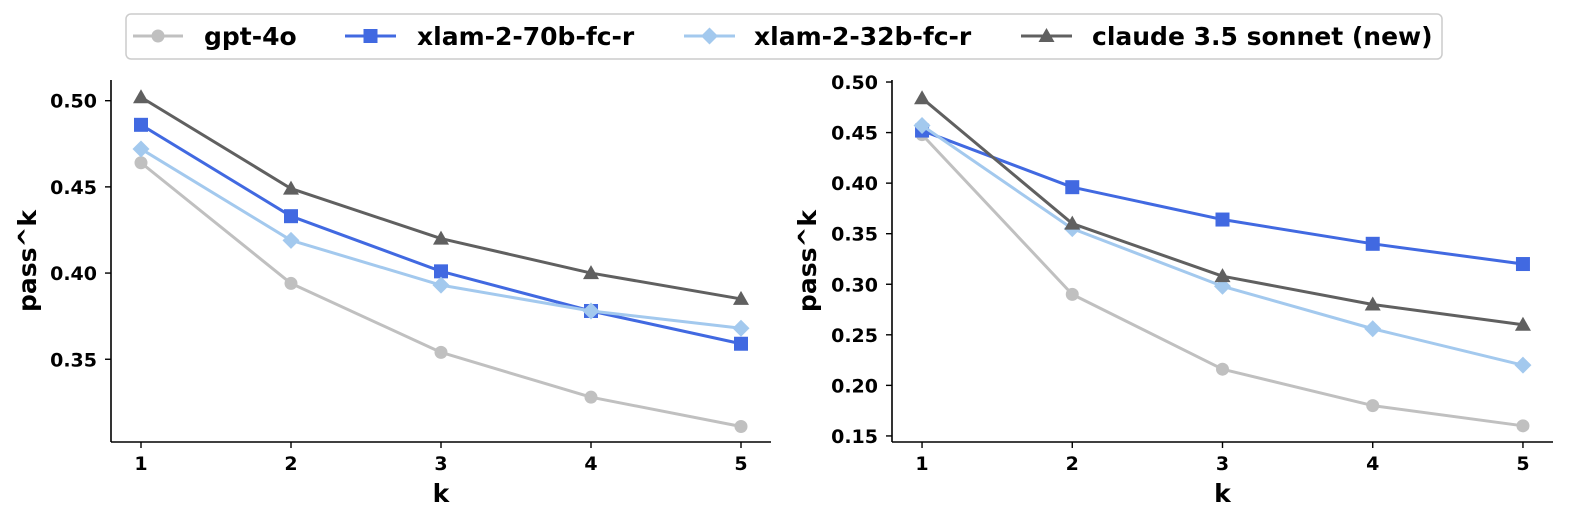 The height and width of the screenshot is (526, 1578). I want to click on legend-label: gpt-4o, so click(250, 36).